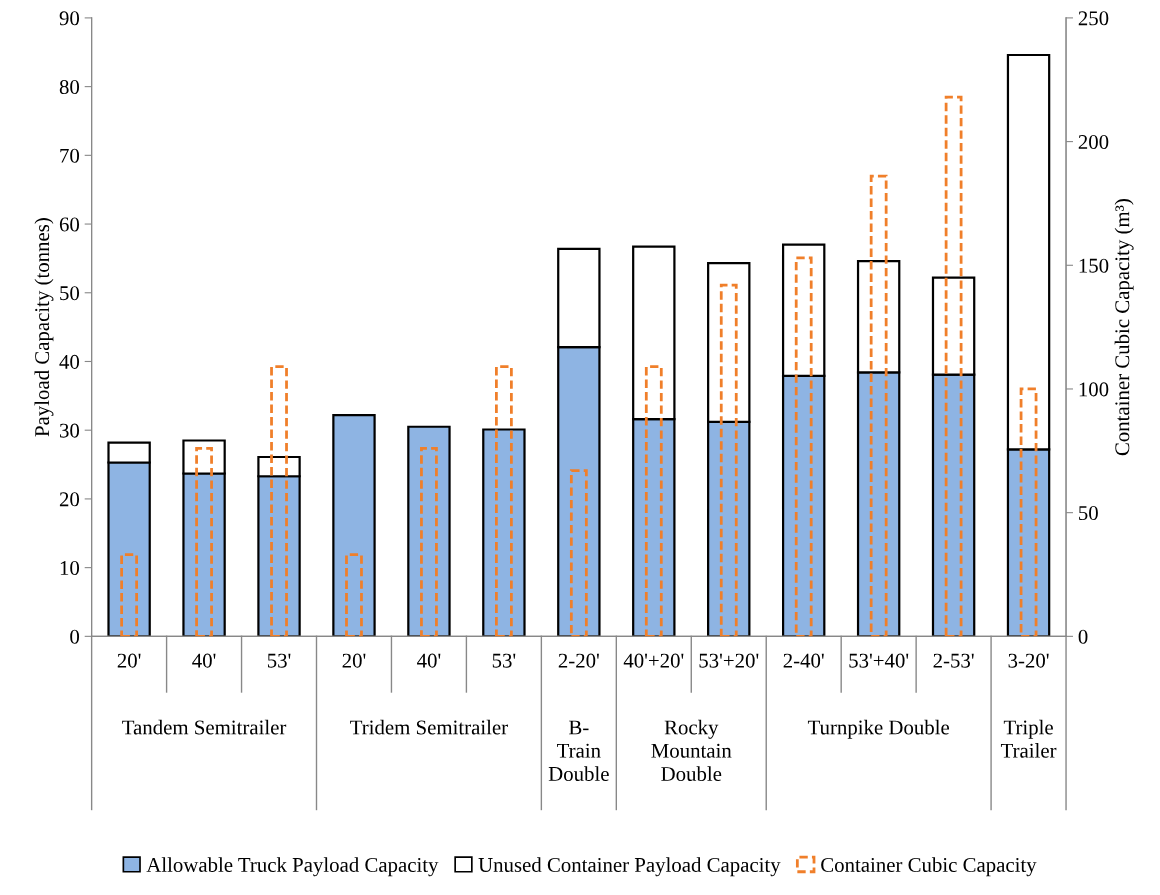 Image resolution: width=1160 pixels, height=895 pixels. I want to click on x-tick-label: 40'+20', so click(653, 660).